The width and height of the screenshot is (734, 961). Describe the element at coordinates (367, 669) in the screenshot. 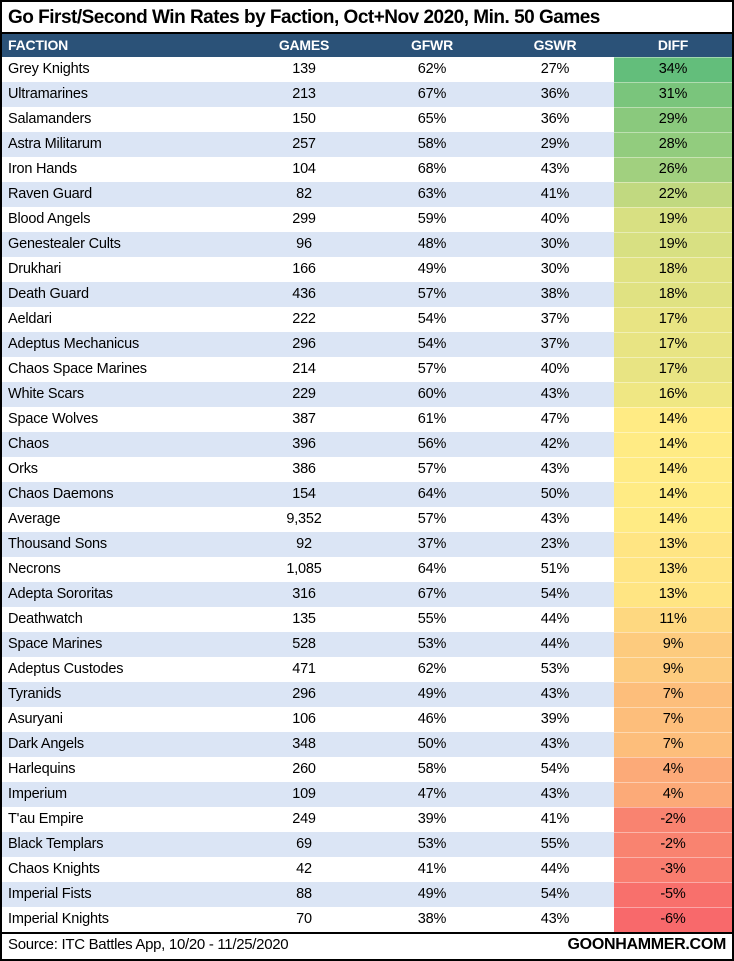

I see `table-row: Adeptus Custodes 471 62% 53% 9%` at that location.